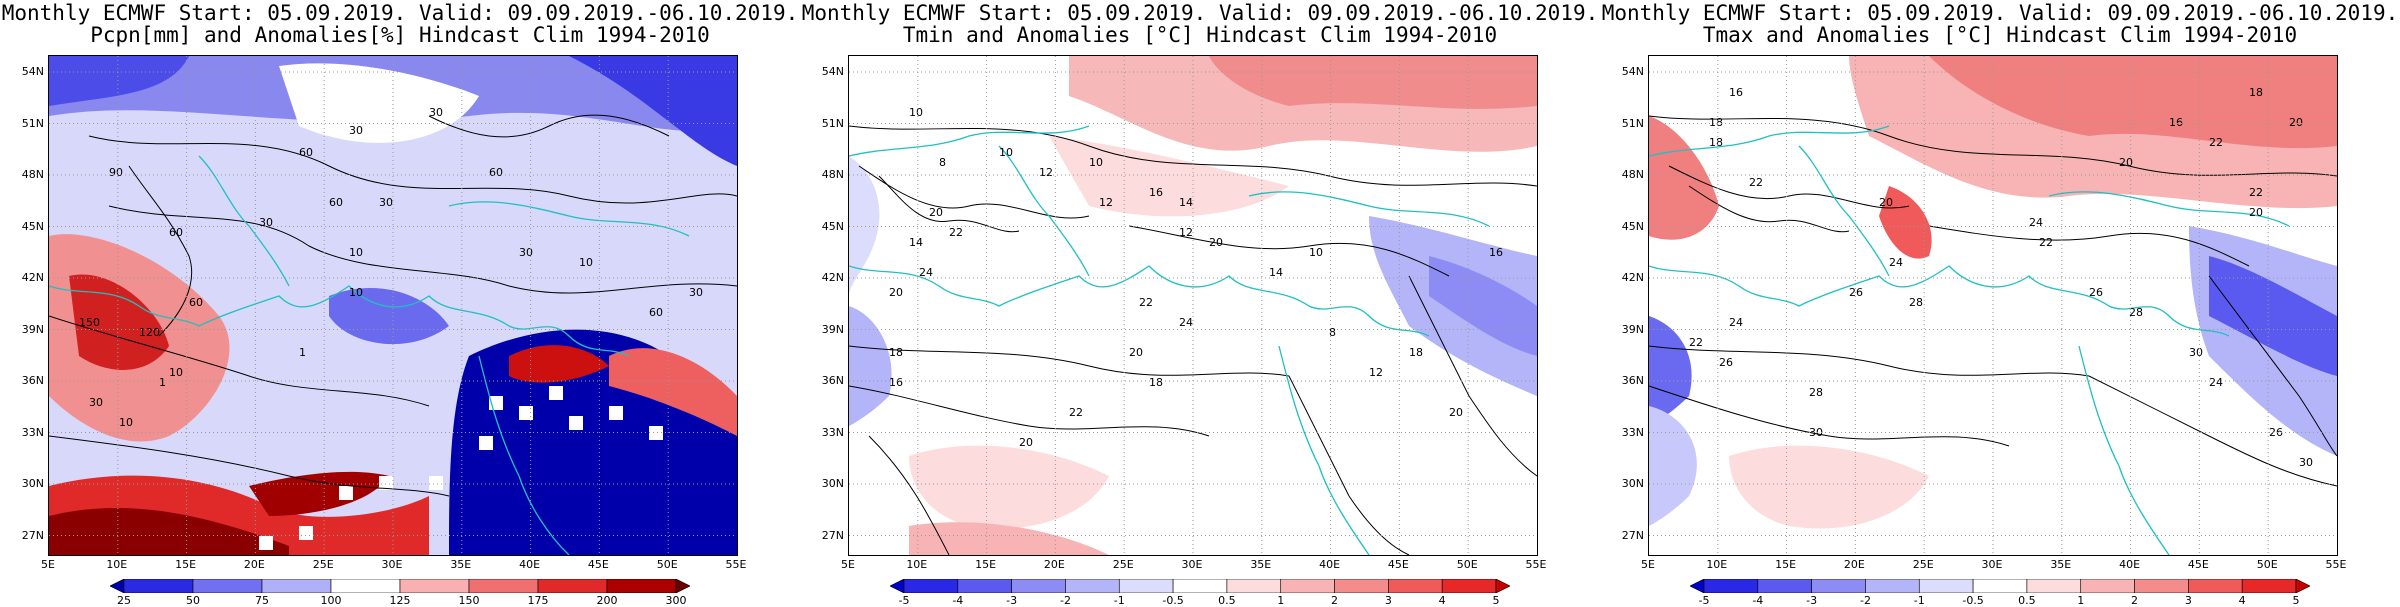 The height and width of the screenshot is (607, 2400). I want to click on contour-label: 150, so click(89, 322).